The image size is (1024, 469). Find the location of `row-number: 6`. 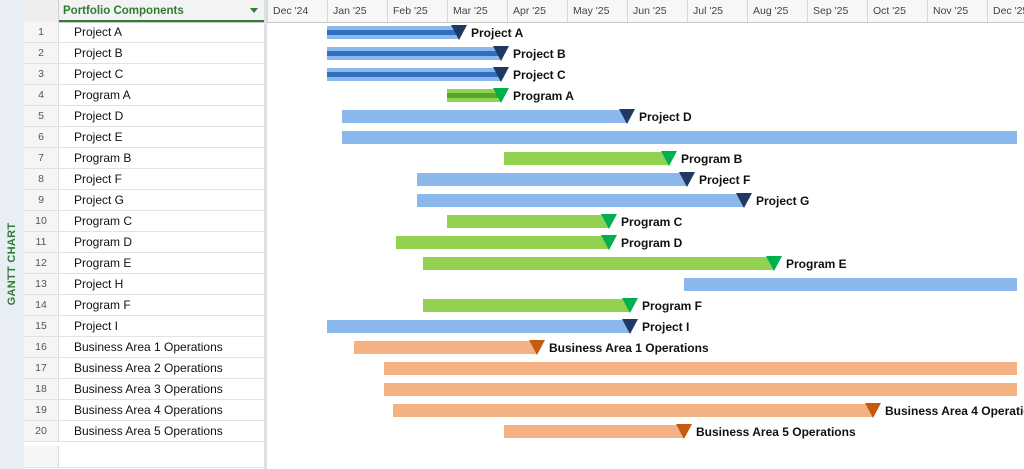

row-number: 6 is located at coordinates (41, 137).